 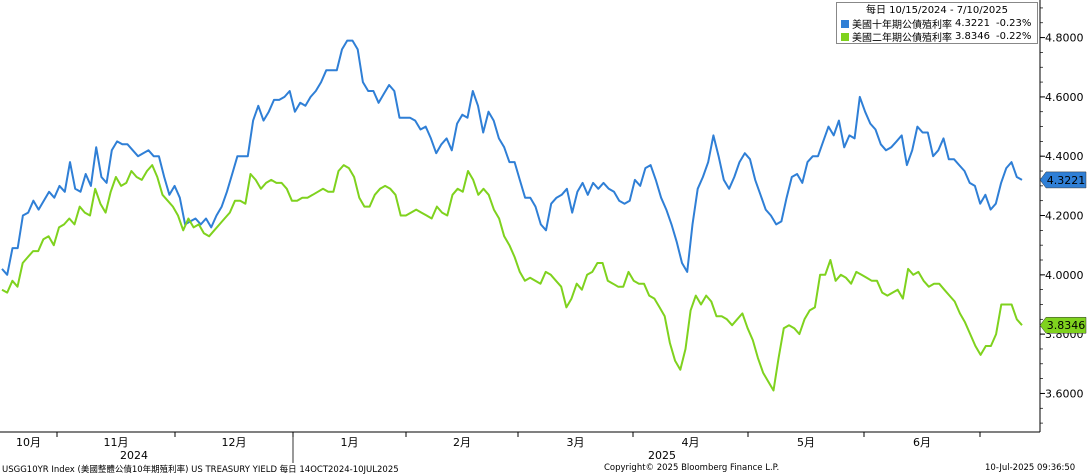 I want to click on legend-value-10y: 4.3221, so click(x=972, y=23).